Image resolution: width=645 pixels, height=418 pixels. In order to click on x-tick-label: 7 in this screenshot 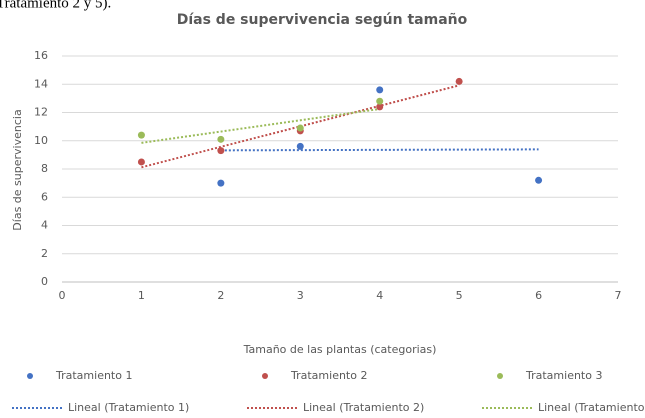, I will do `click(618, 295)`.